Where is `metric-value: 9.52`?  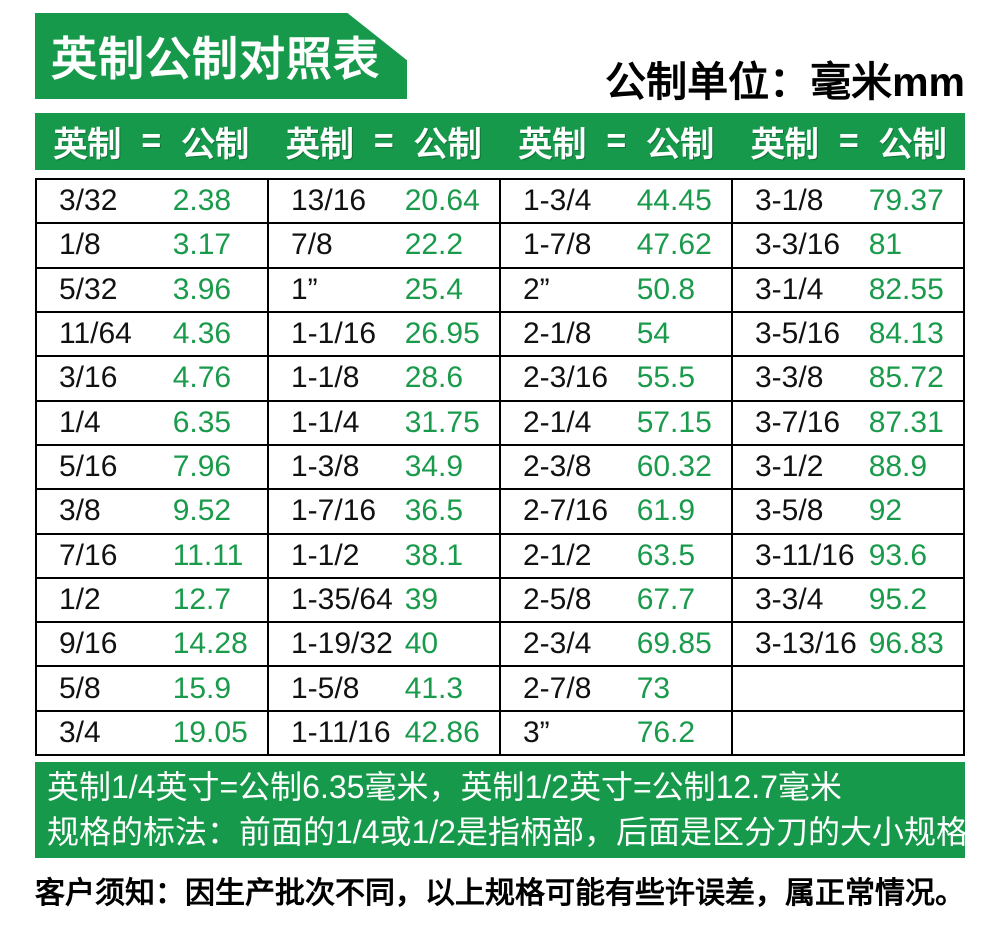 metric-value: 9.52 is located at coordinates (202, 511).